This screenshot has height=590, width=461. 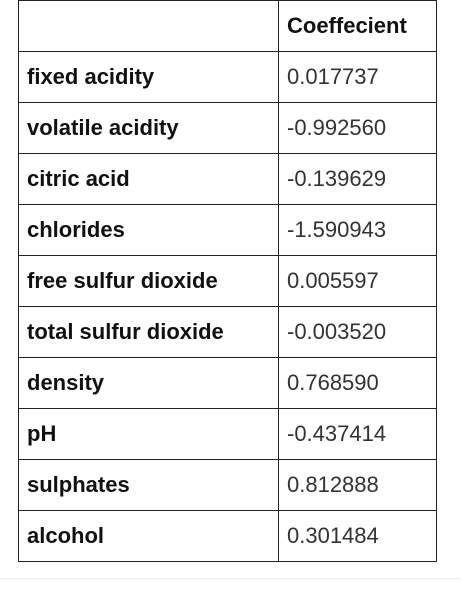 I want to click on bottom-divider, so click(x=230, y=578).